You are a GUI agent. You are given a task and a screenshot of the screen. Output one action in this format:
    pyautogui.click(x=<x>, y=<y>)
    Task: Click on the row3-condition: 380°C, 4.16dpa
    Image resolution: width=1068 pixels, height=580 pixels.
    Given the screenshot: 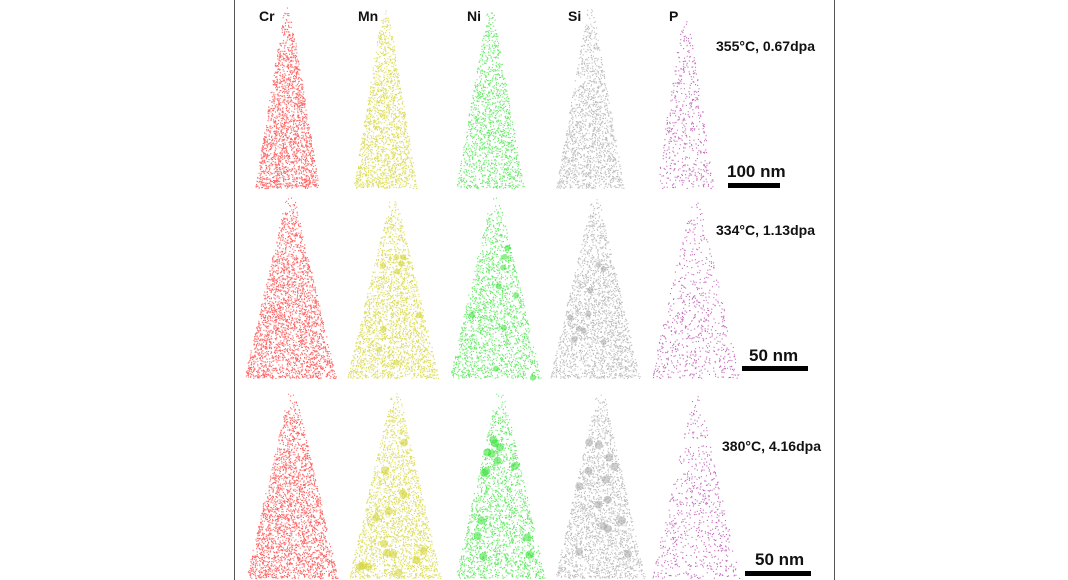 What is the action you would take?
    pyautogui.click(x=771, y=446)
    